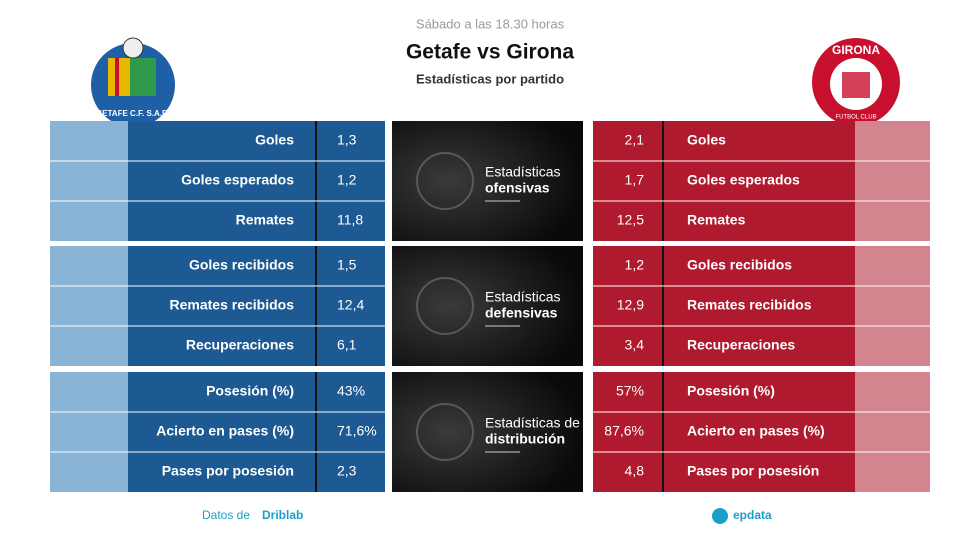 Image resolution: width=980 pixels, height=548 pixels. I want to click on home-value: 1,3, so click(347, 140).